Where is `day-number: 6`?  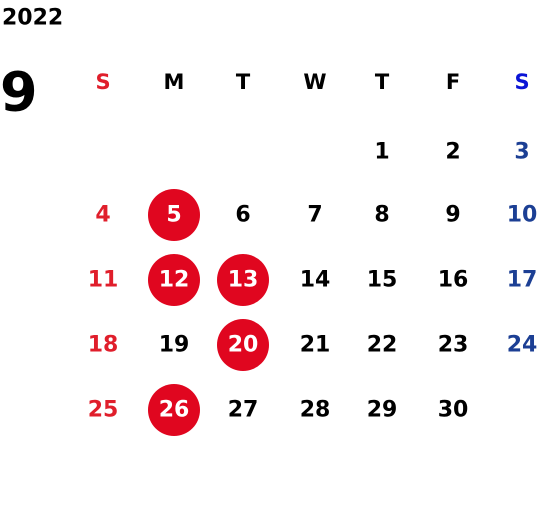
day-number: 6 is located at coordinates (242, 215).